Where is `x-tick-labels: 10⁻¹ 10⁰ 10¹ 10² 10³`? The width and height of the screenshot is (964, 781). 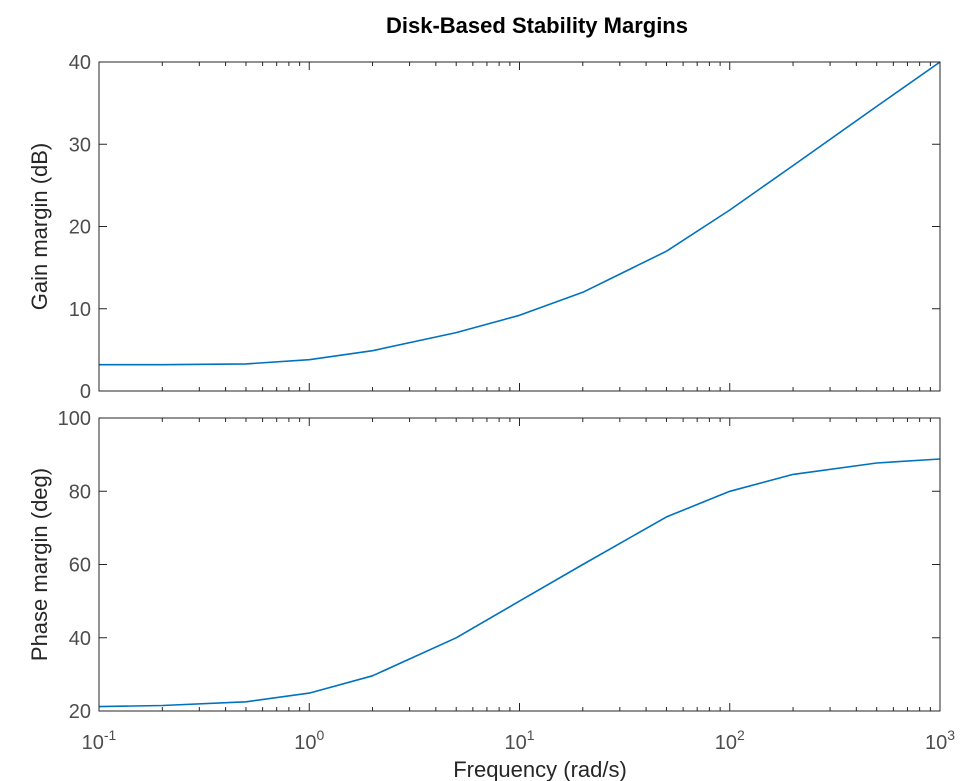 x-tick-labels: 10⁻¹ 10⁰ 10¹ 10² 10³ is located at coordinates (519, 740).